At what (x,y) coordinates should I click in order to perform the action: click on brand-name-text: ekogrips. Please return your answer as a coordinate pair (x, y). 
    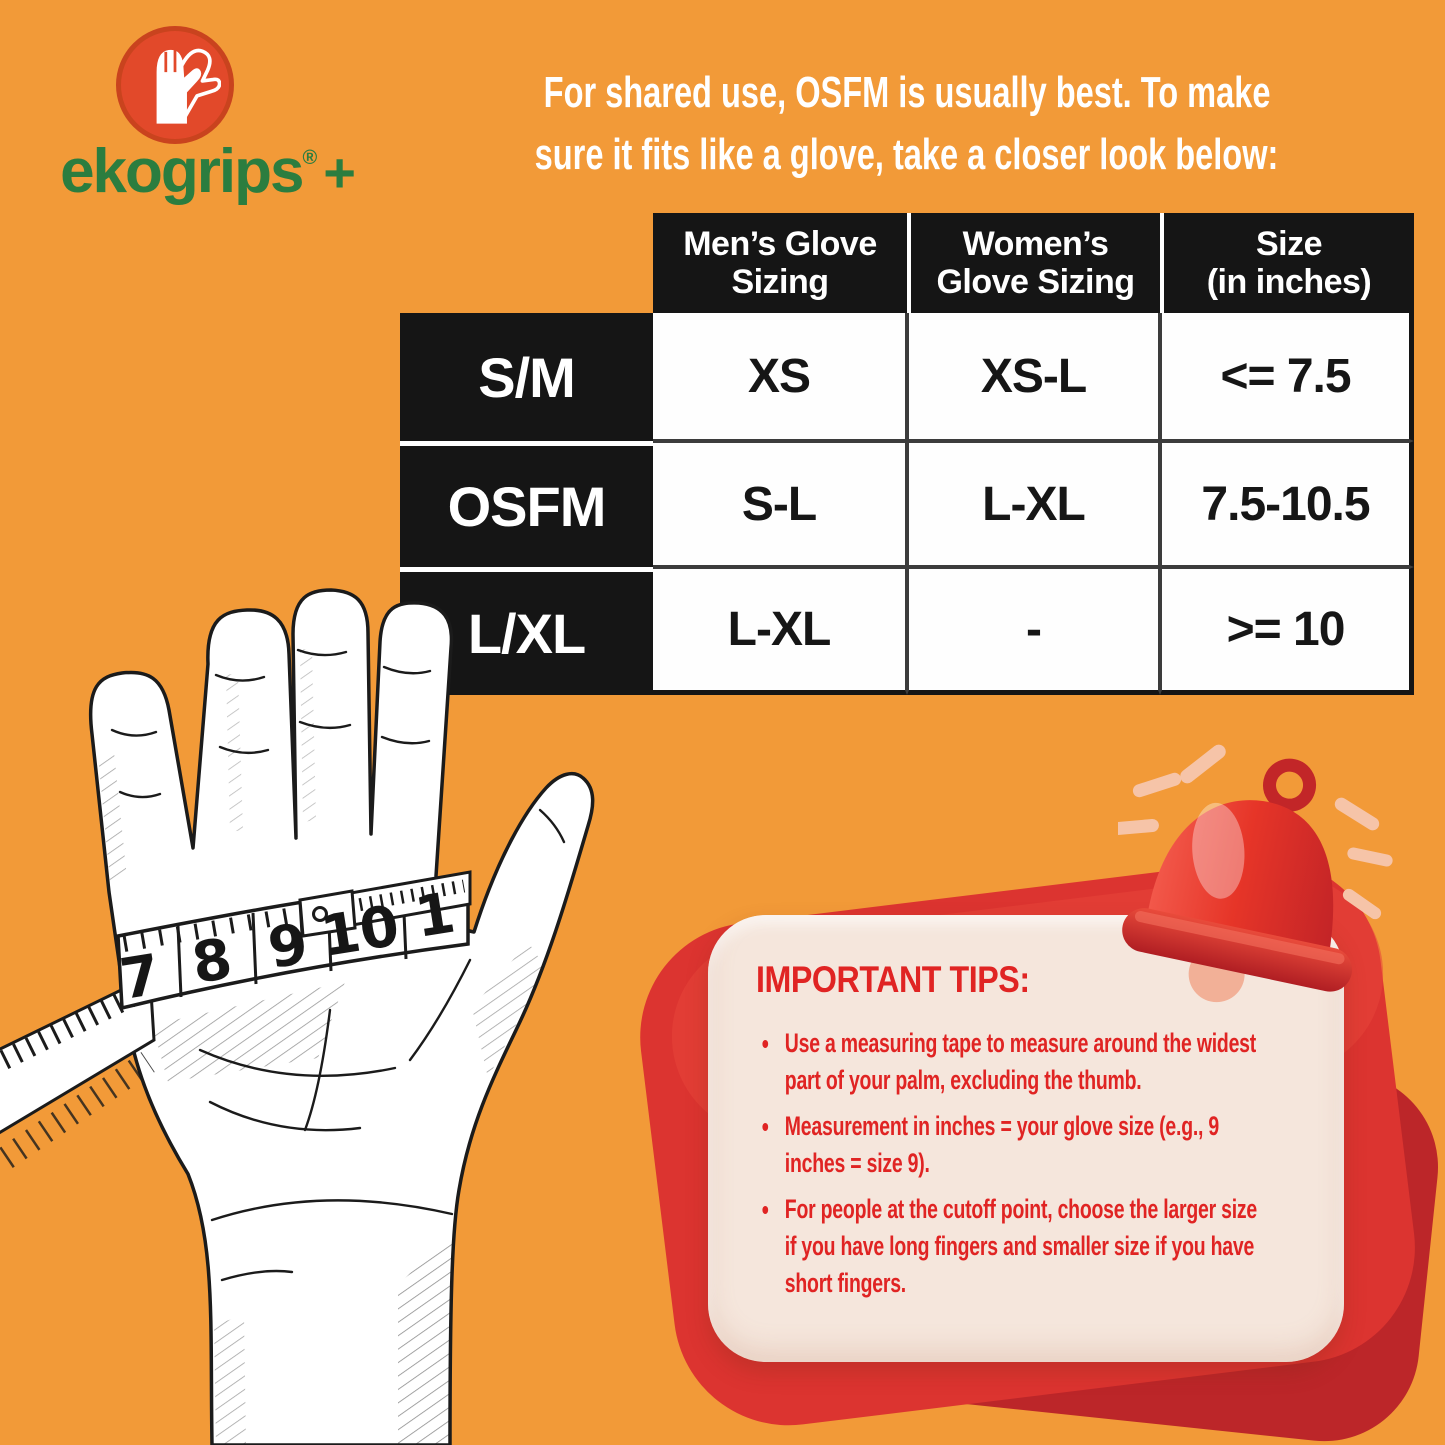
    Looking at the image, I should click on (182, 171).